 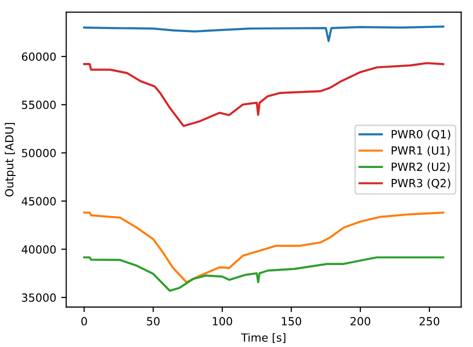 What do you see at coordinates (10, 160) in the screenshot?
I see `y-axis-title: Output [ADU]` at bounding box center [10, 160].